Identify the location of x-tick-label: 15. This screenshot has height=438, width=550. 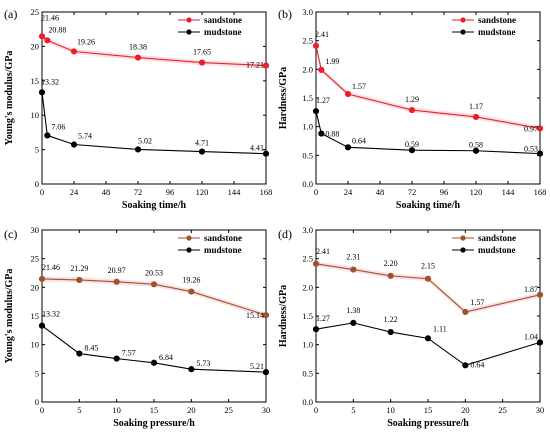
(428, 410).